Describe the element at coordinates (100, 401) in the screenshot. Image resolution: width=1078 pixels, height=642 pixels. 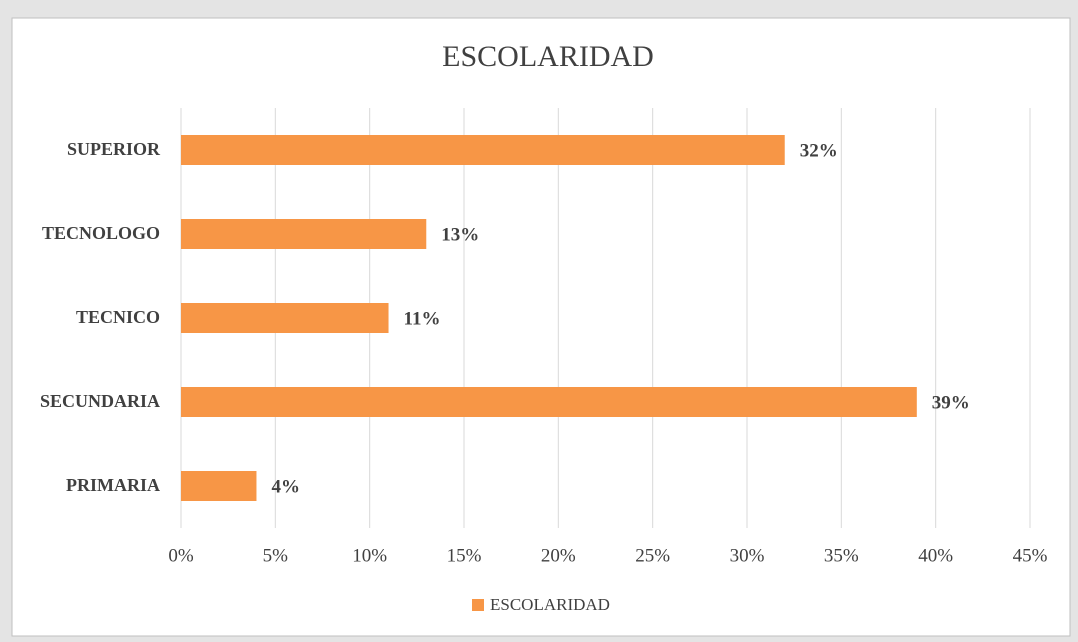
I see `y-tick-label: SECUNDARIA` at that location.